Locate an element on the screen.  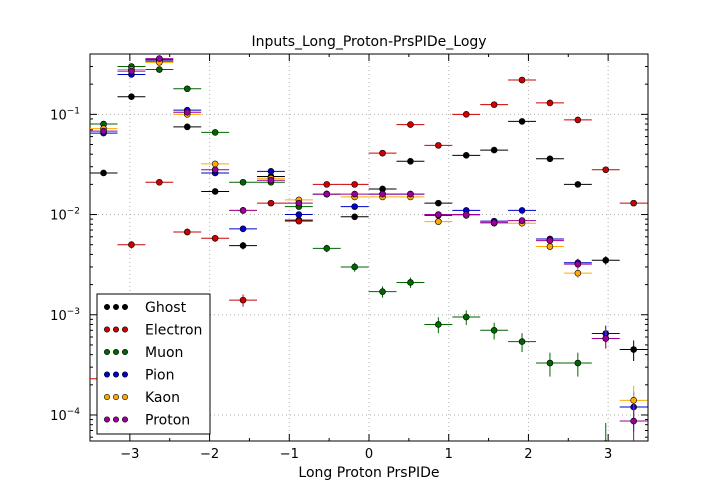
legend-entry-muon: Muon is located at coordinates (143, 353).